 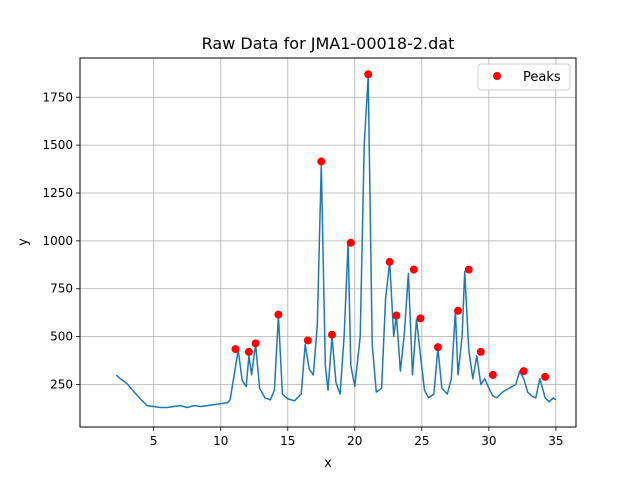 I want to click on legend-peaks-label: Peaks, so click(x=542, y=77).